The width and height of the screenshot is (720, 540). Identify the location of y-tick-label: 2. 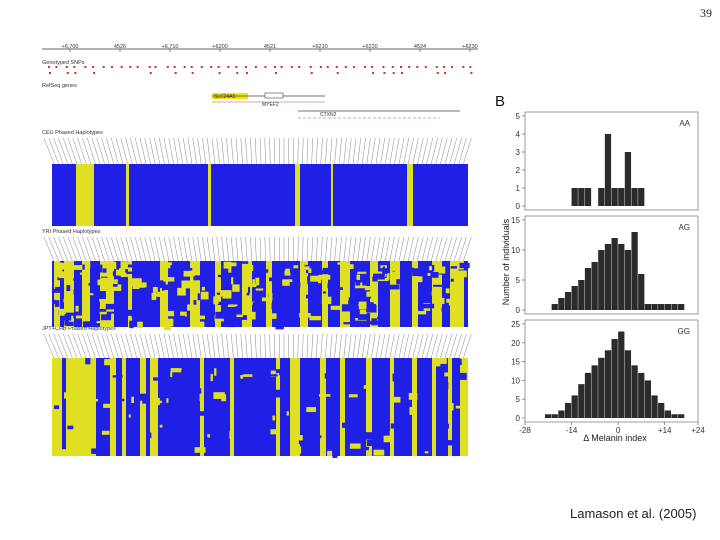
(518, 170).